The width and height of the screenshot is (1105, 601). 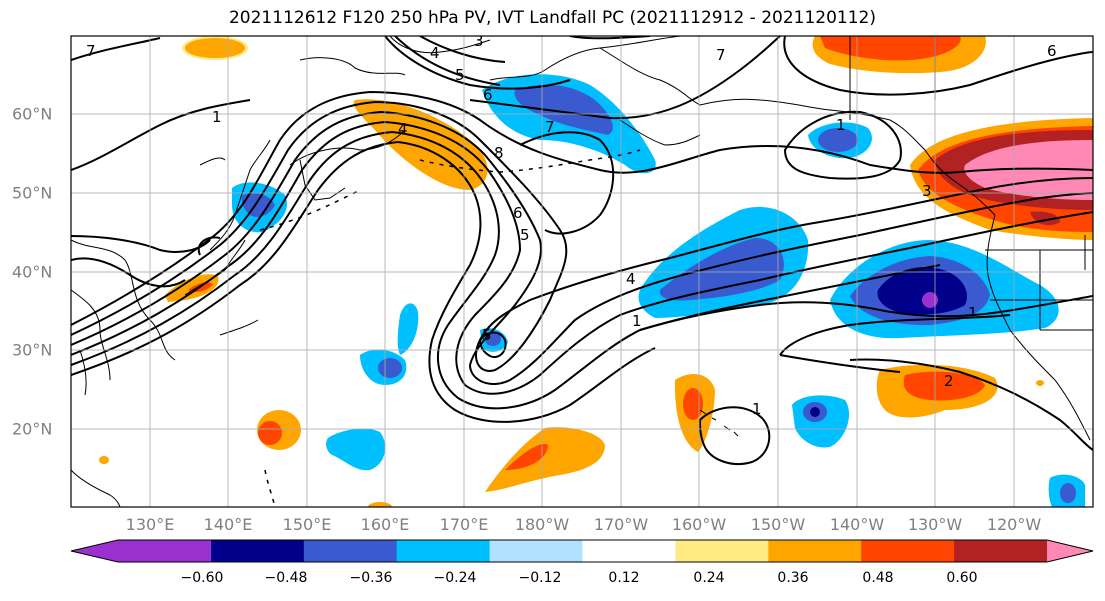 I want to click on lon-label: 140°E, so click(x=228, y=524).